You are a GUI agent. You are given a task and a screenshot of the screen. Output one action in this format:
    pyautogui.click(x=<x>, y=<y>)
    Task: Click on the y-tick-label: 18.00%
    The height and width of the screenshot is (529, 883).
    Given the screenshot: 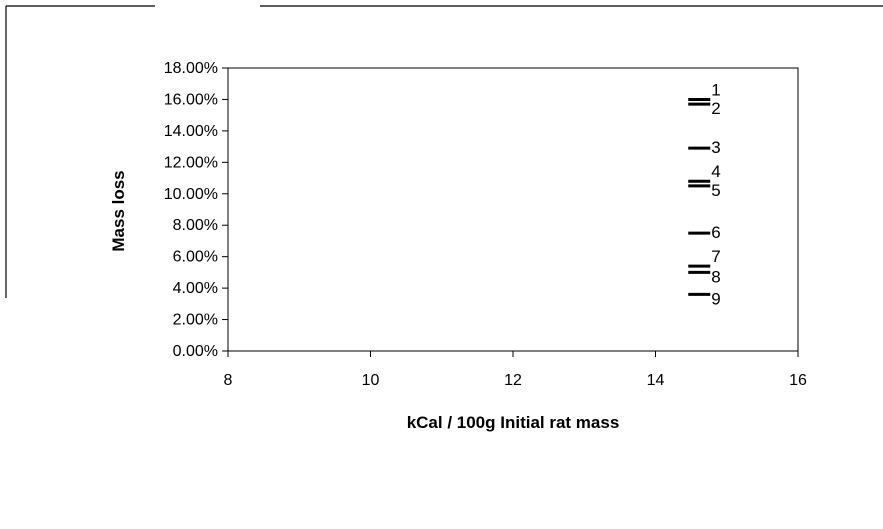 What is the action you would take?
    pyautogui.click(x=191, y=68)
    